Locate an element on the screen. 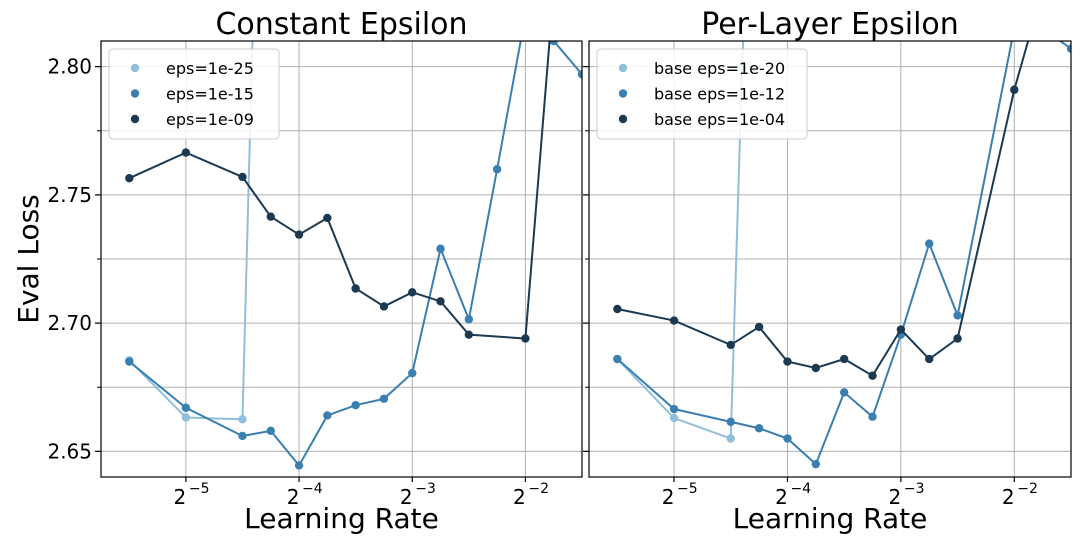 The height and width of the screenshot is (551, 1088). y-tick-label: 2.75 is located at coordinates (69, 195).